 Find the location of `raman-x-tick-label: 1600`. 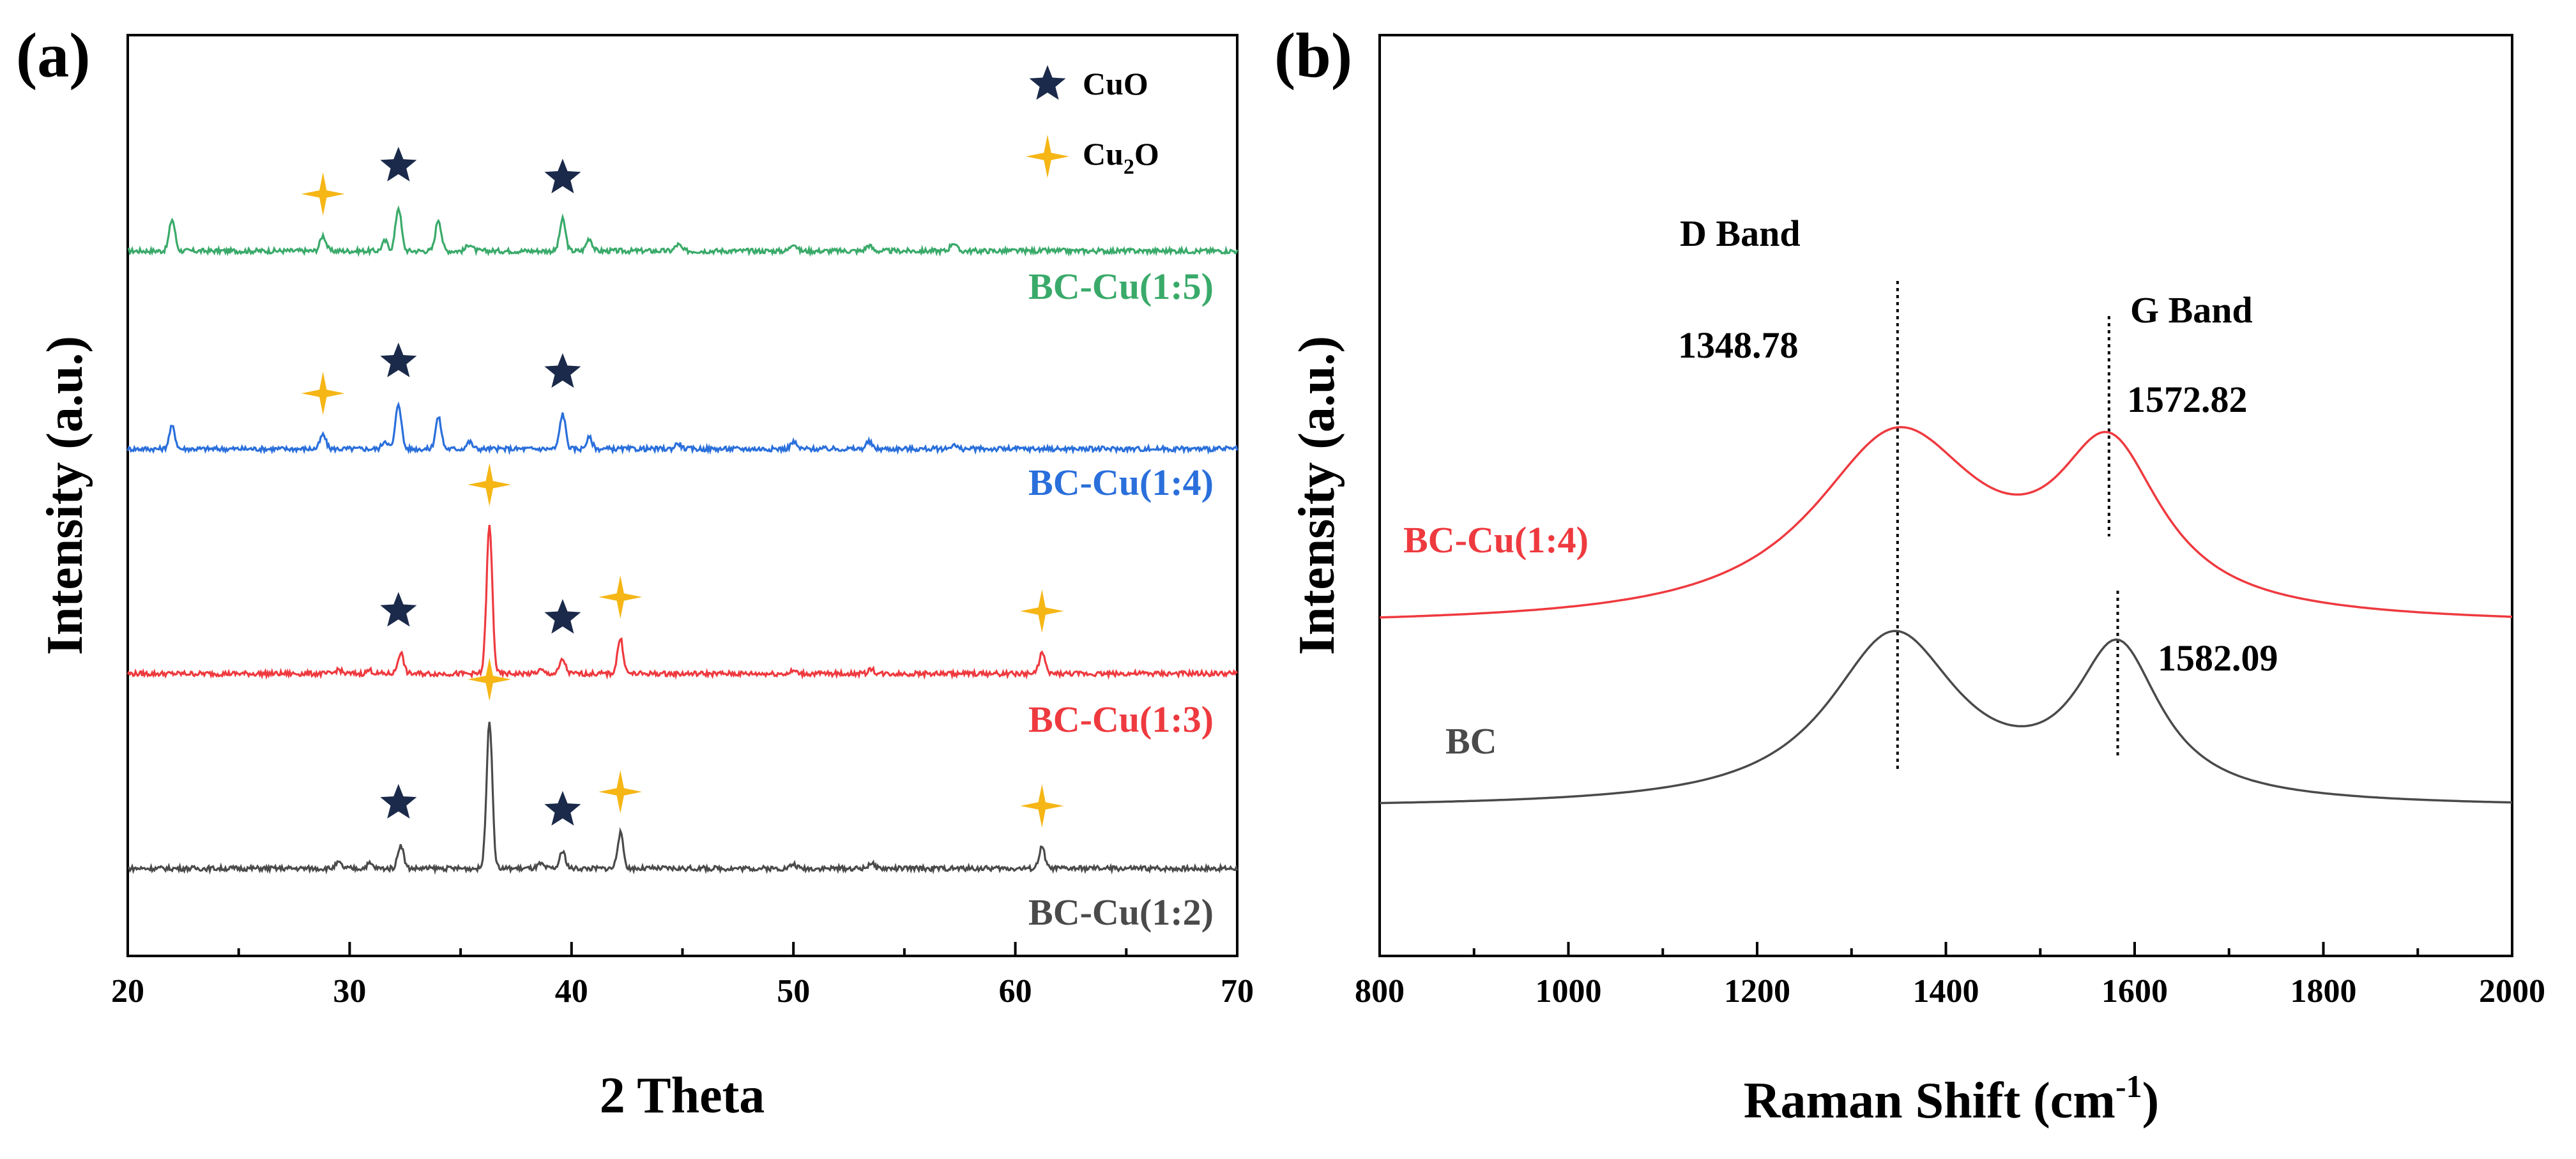

raman-x-tick-label: 1600 is located at coordinates (2134, 991).